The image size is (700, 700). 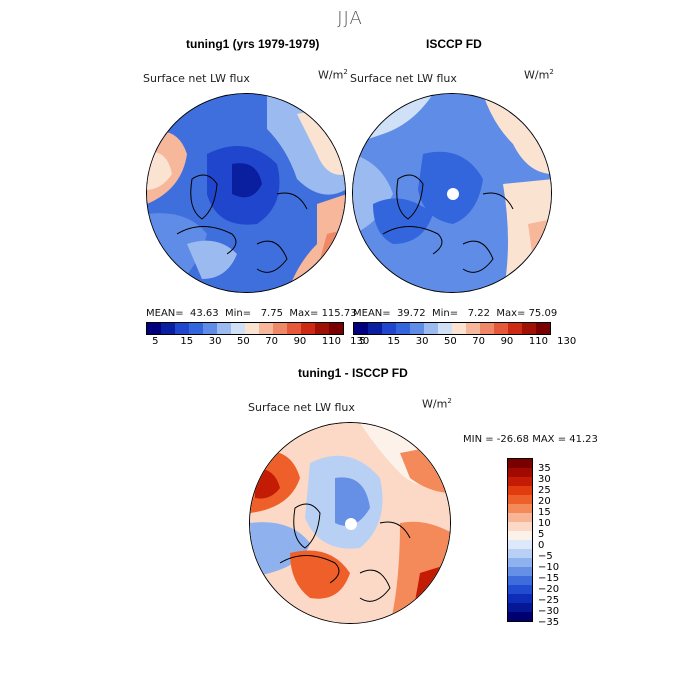 I want to click on colorbar-left, so click(x=245, y=328).